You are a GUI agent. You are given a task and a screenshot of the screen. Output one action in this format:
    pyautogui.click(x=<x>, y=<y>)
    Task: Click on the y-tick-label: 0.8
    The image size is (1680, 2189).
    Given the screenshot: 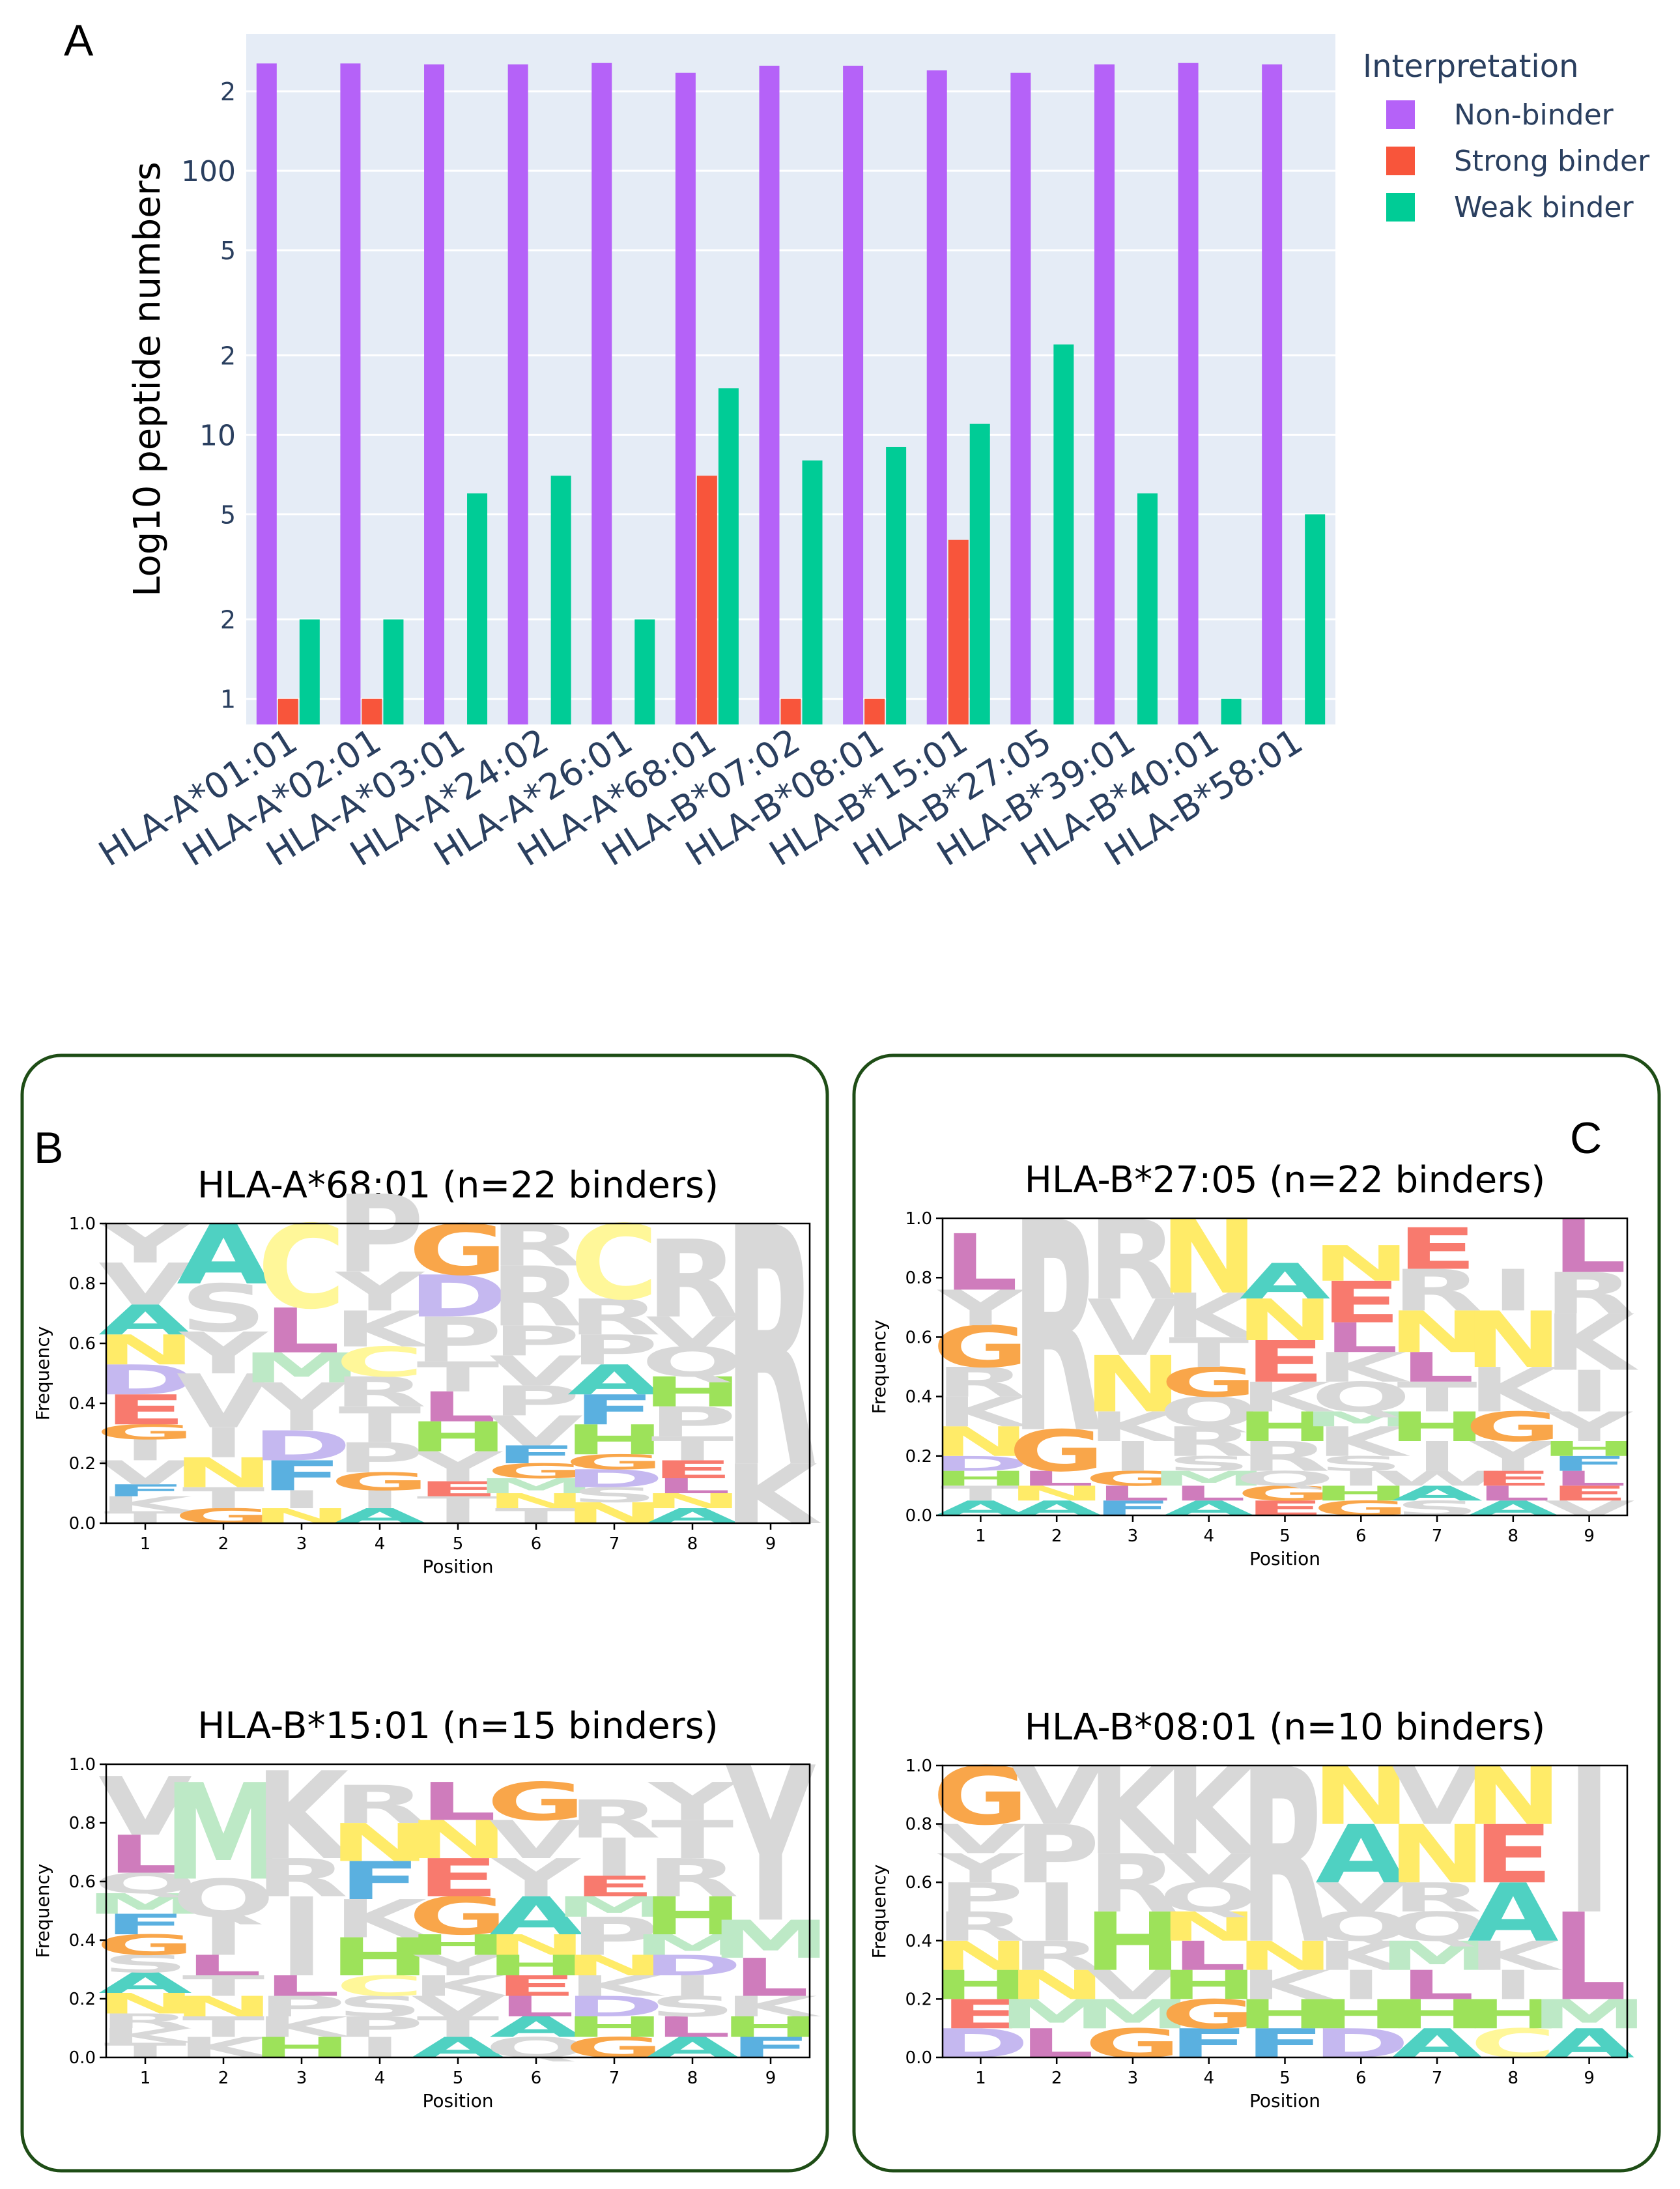 What is the action you would take?
    pyautogui.click(x=82, y=1284)
    